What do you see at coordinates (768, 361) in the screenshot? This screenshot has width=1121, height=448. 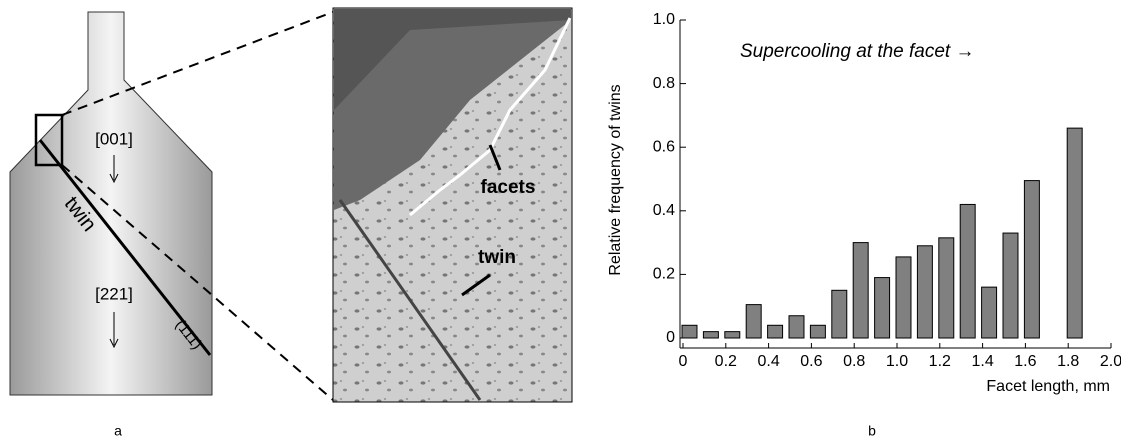 I see `x-tick-label: 0.4` at bounding box center [768, 361].